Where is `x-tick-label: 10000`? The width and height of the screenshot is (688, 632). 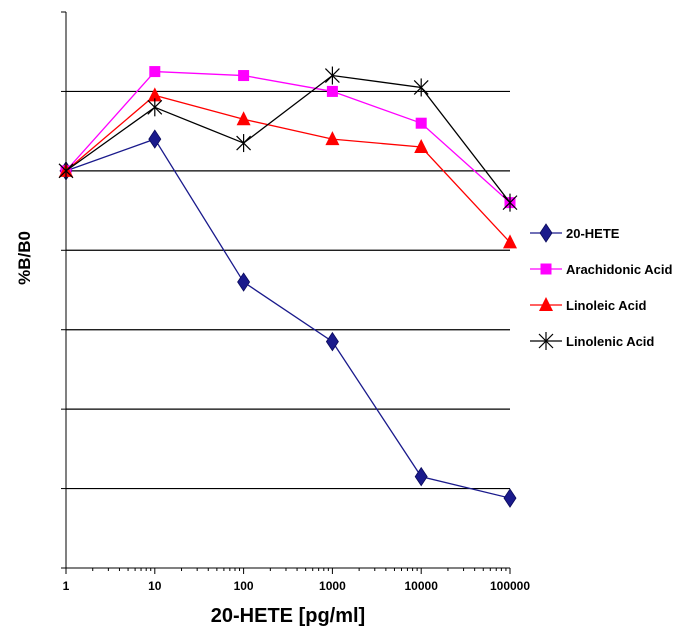
x-tick-label: 10000 is located at coordinates (422, 586).